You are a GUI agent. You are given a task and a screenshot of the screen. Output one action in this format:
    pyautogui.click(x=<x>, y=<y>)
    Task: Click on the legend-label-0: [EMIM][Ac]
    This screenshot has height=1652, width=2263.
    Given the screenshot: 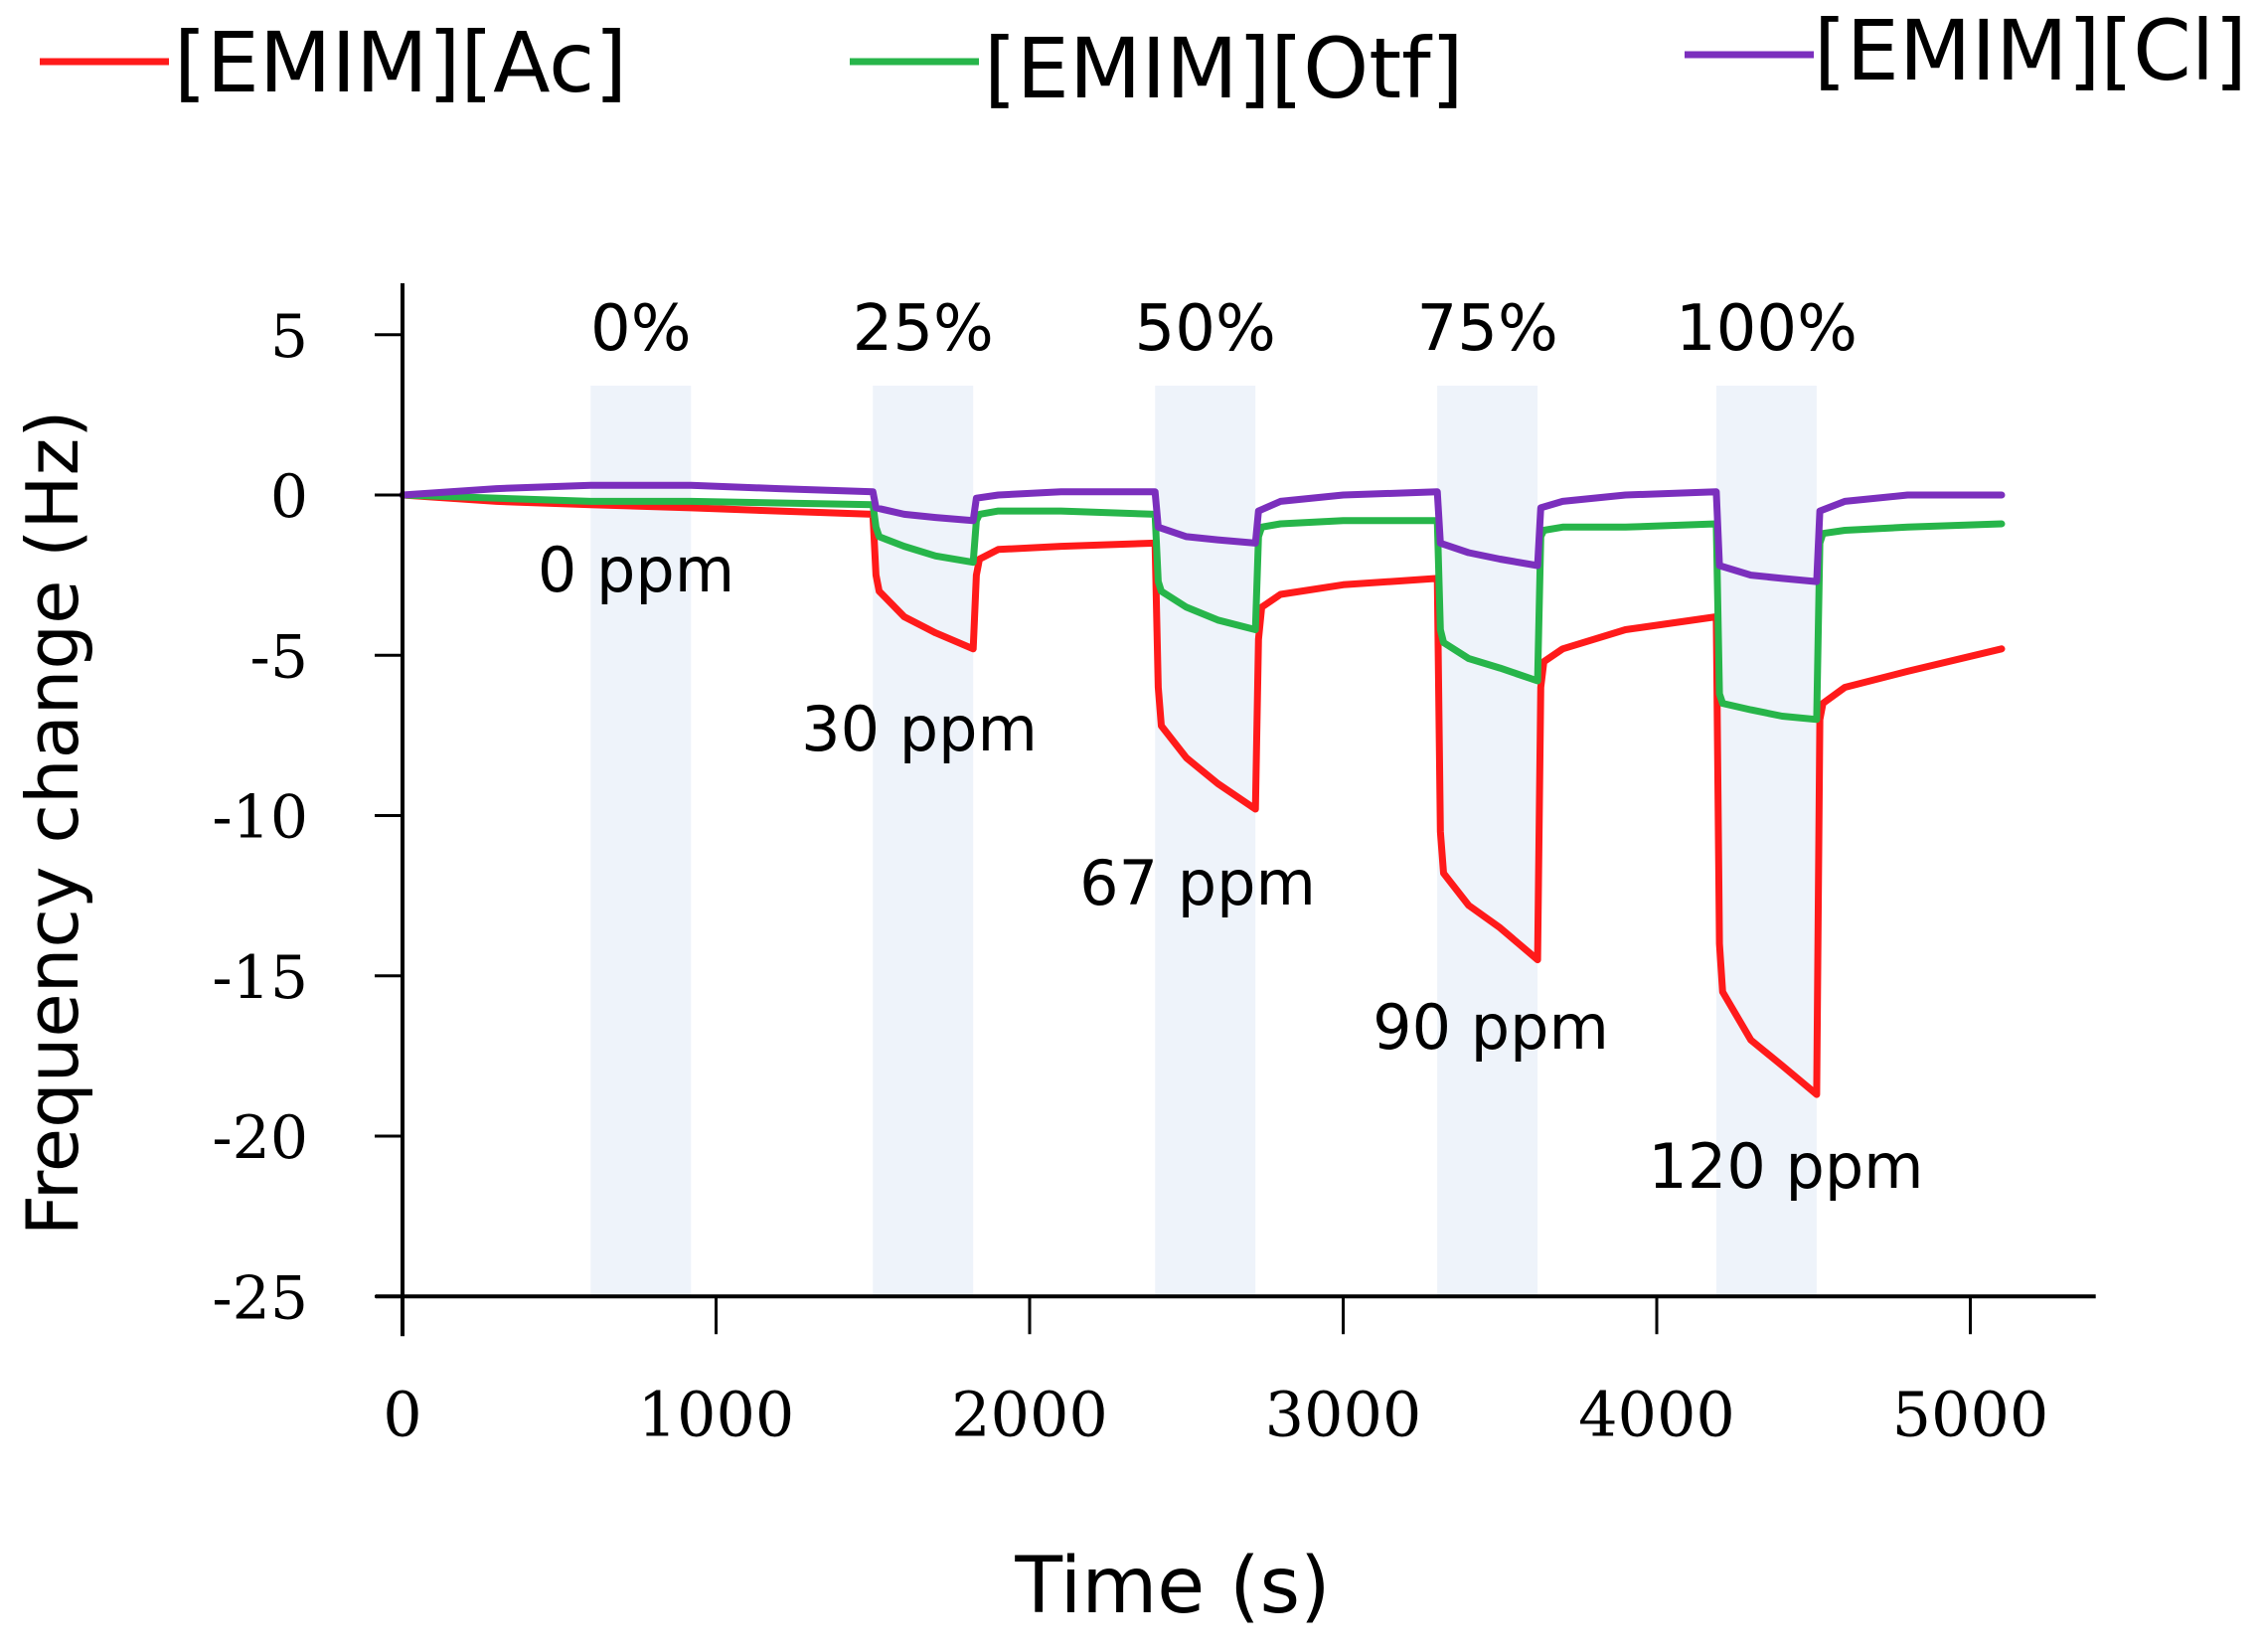 What is the action you would take?
    pyautogui.click(x=400, y=62)
    